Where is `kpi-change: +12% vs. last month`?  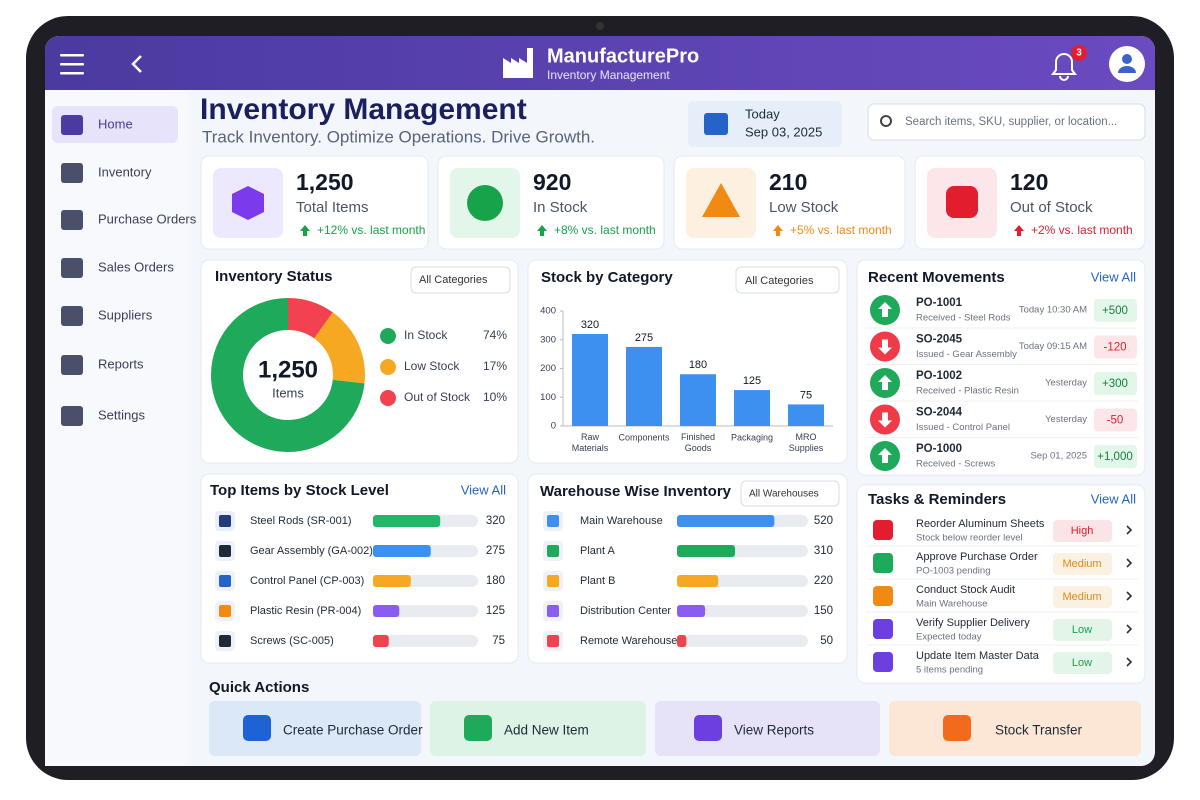 kpi-change: +12% vs. last month is located at coordinates (371, 230).